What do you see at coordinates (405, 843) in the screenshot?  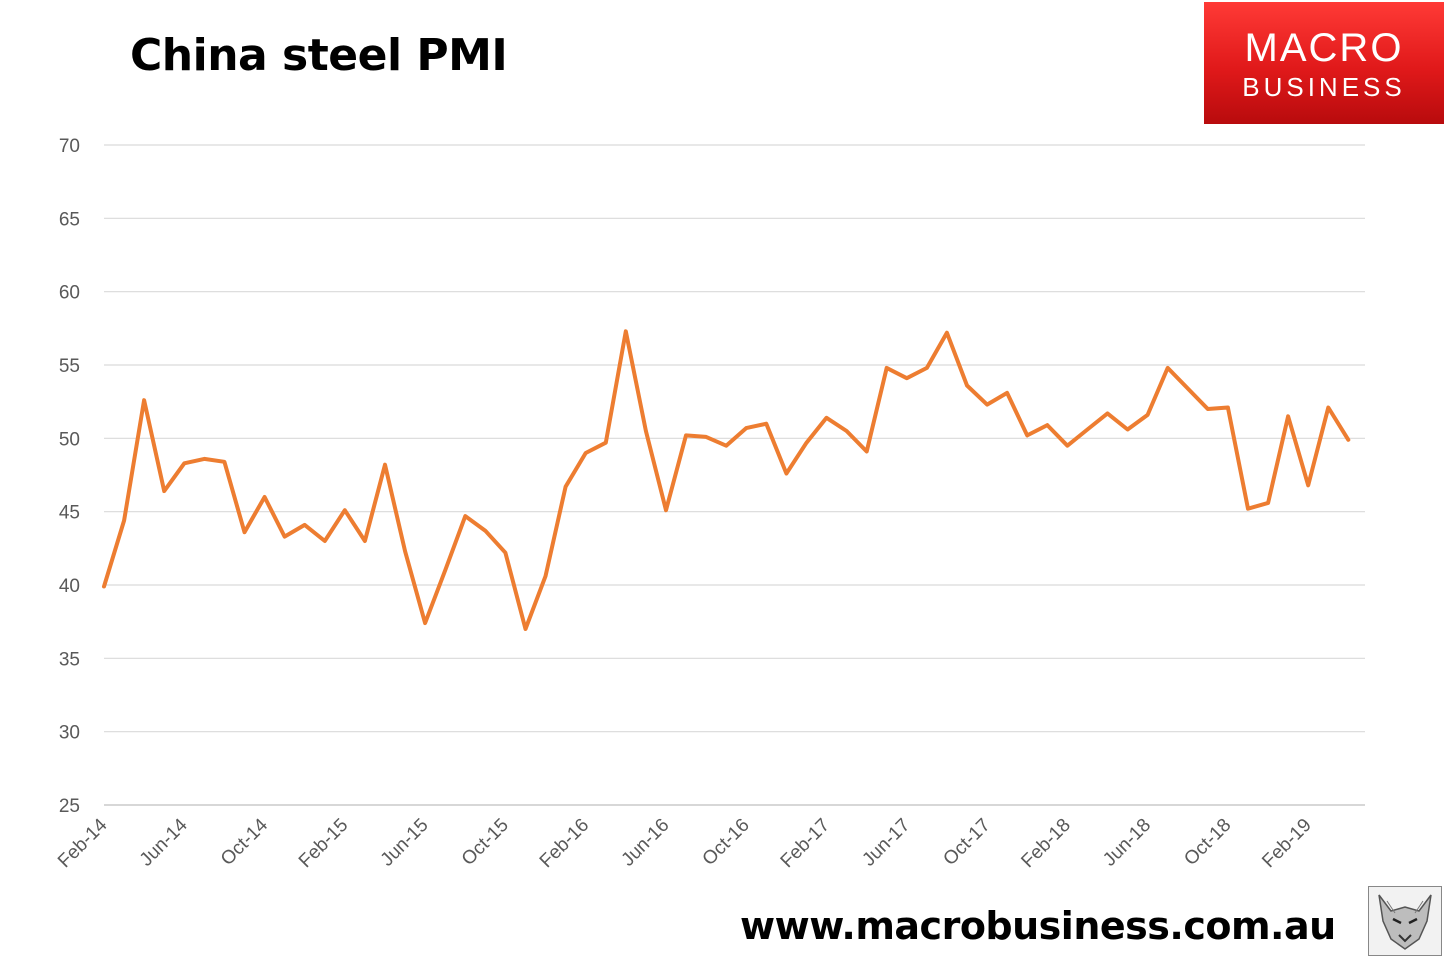 I see `x-tick-label: Jun-15` at bounding box center [405, 843].